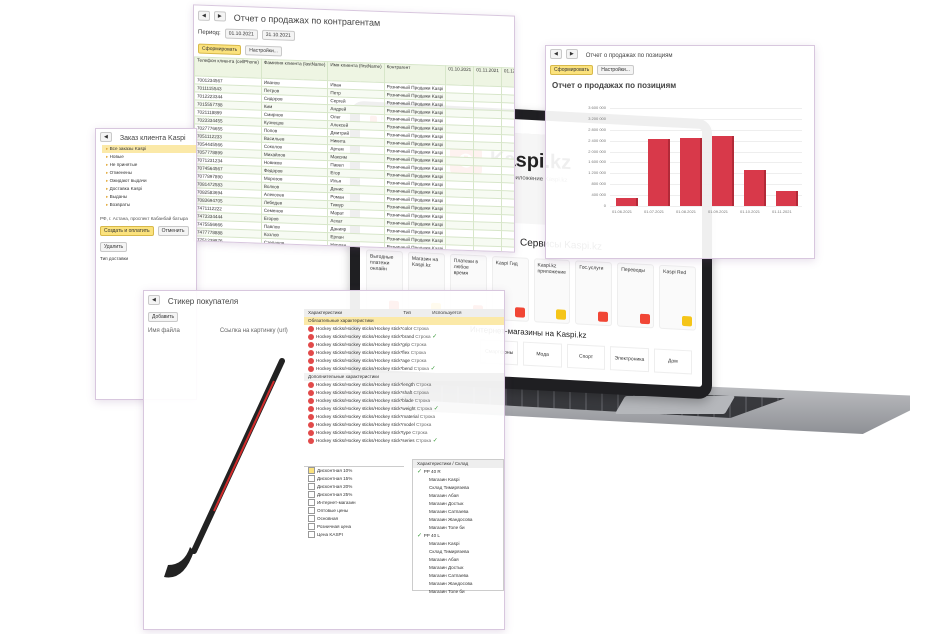 This screenshot has width=951, height=634. Describe the element at coordinates (636, 295) in the screenshot. I see `service-card: Переводы` at that location.